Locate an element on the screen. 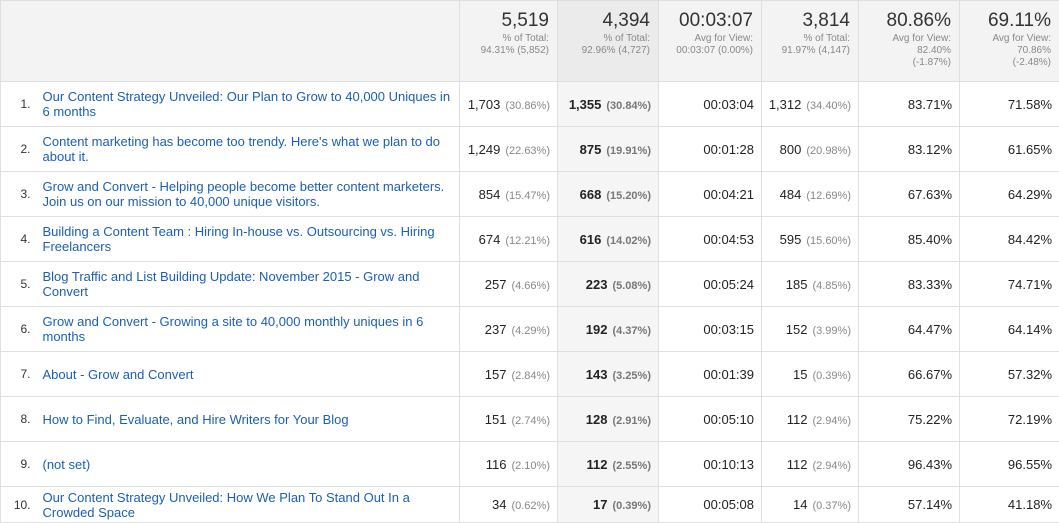  page-title-link: About - Grow and Convert is located at coordinates (248, 374).